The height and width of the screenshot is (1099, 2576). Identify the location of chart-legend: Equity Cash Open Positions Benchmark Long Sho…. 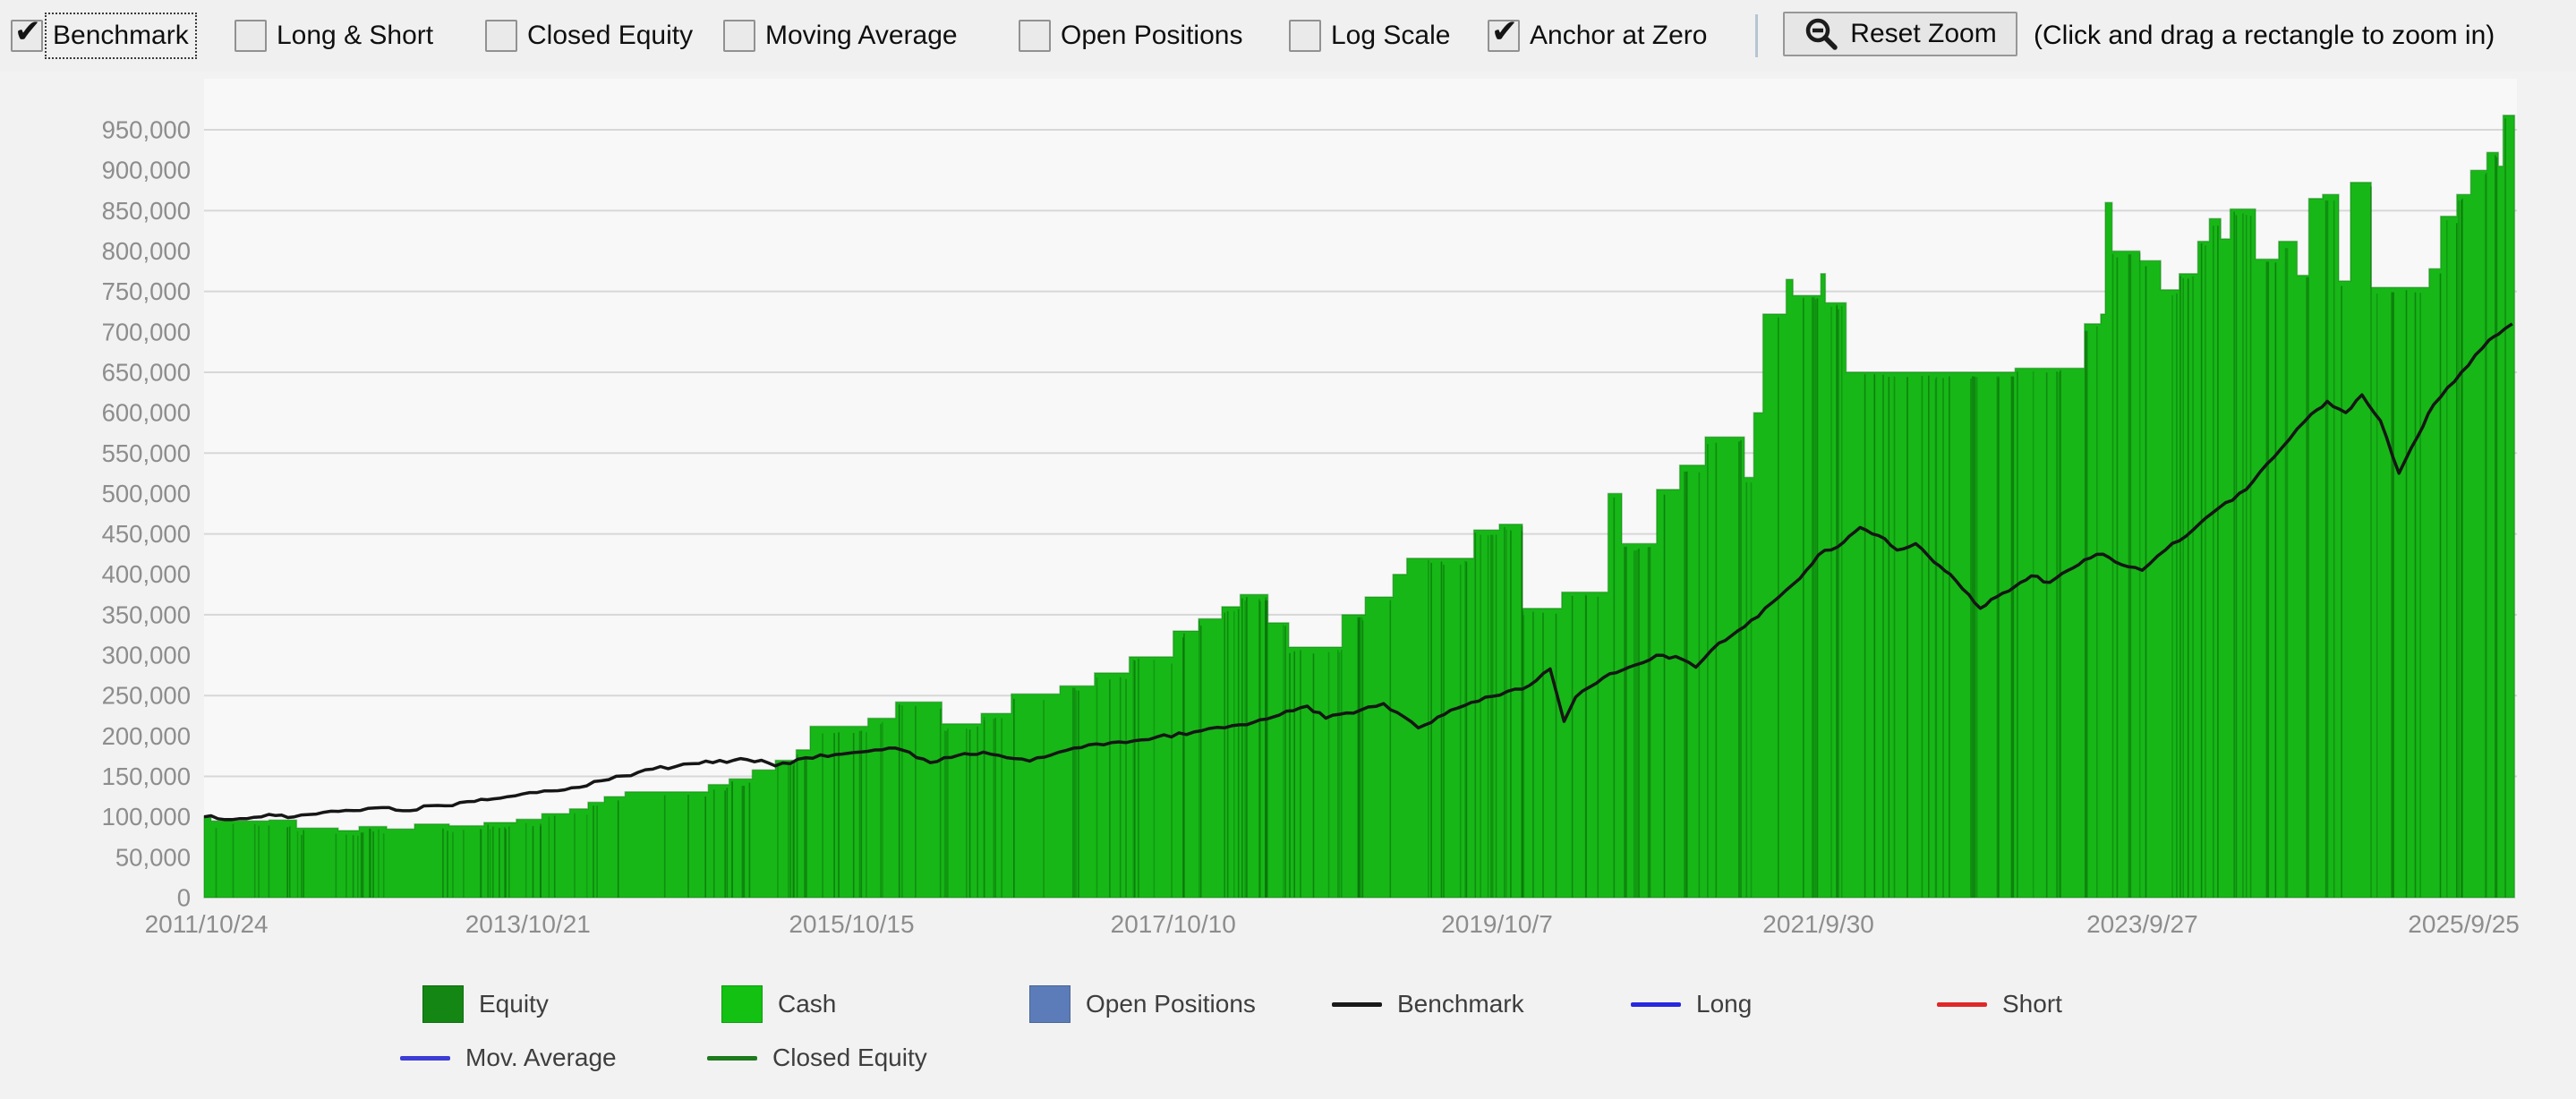
(1288, 1030).